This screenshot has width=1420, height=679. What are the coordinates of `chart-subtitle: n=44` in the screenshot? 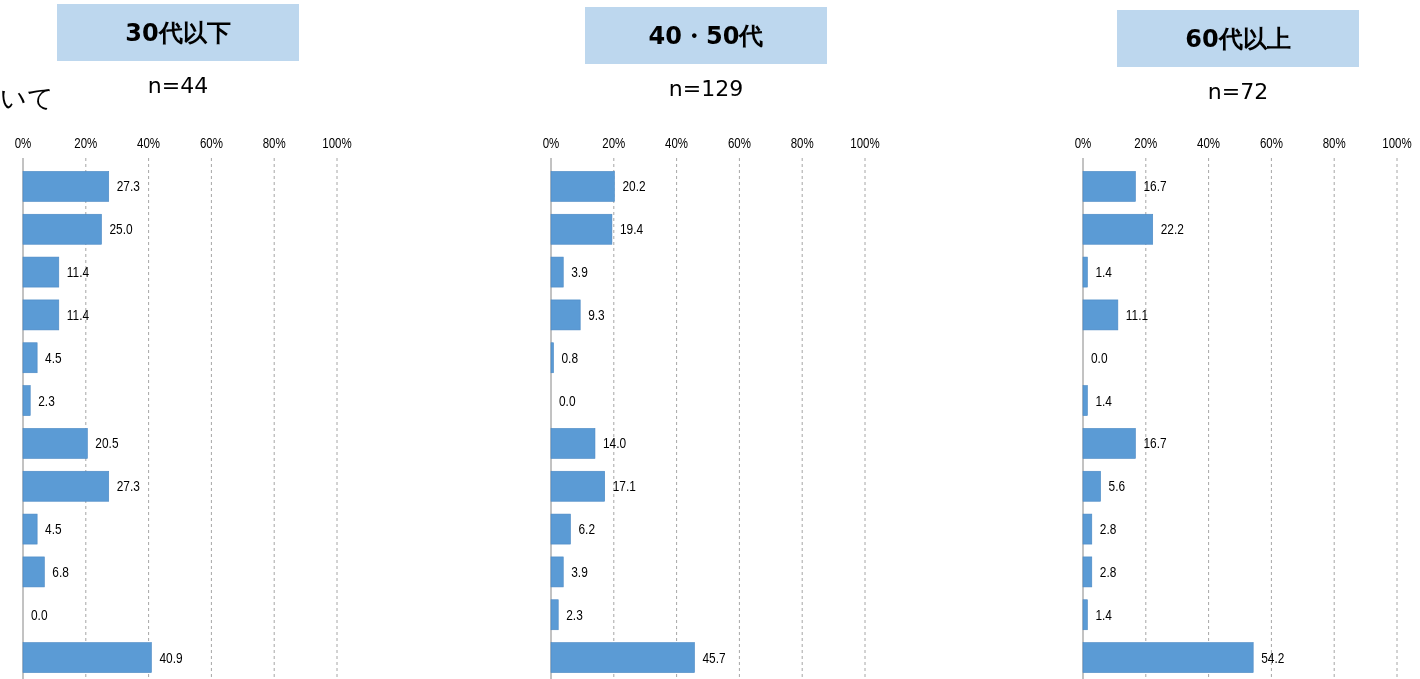 It's located at (178, 85).